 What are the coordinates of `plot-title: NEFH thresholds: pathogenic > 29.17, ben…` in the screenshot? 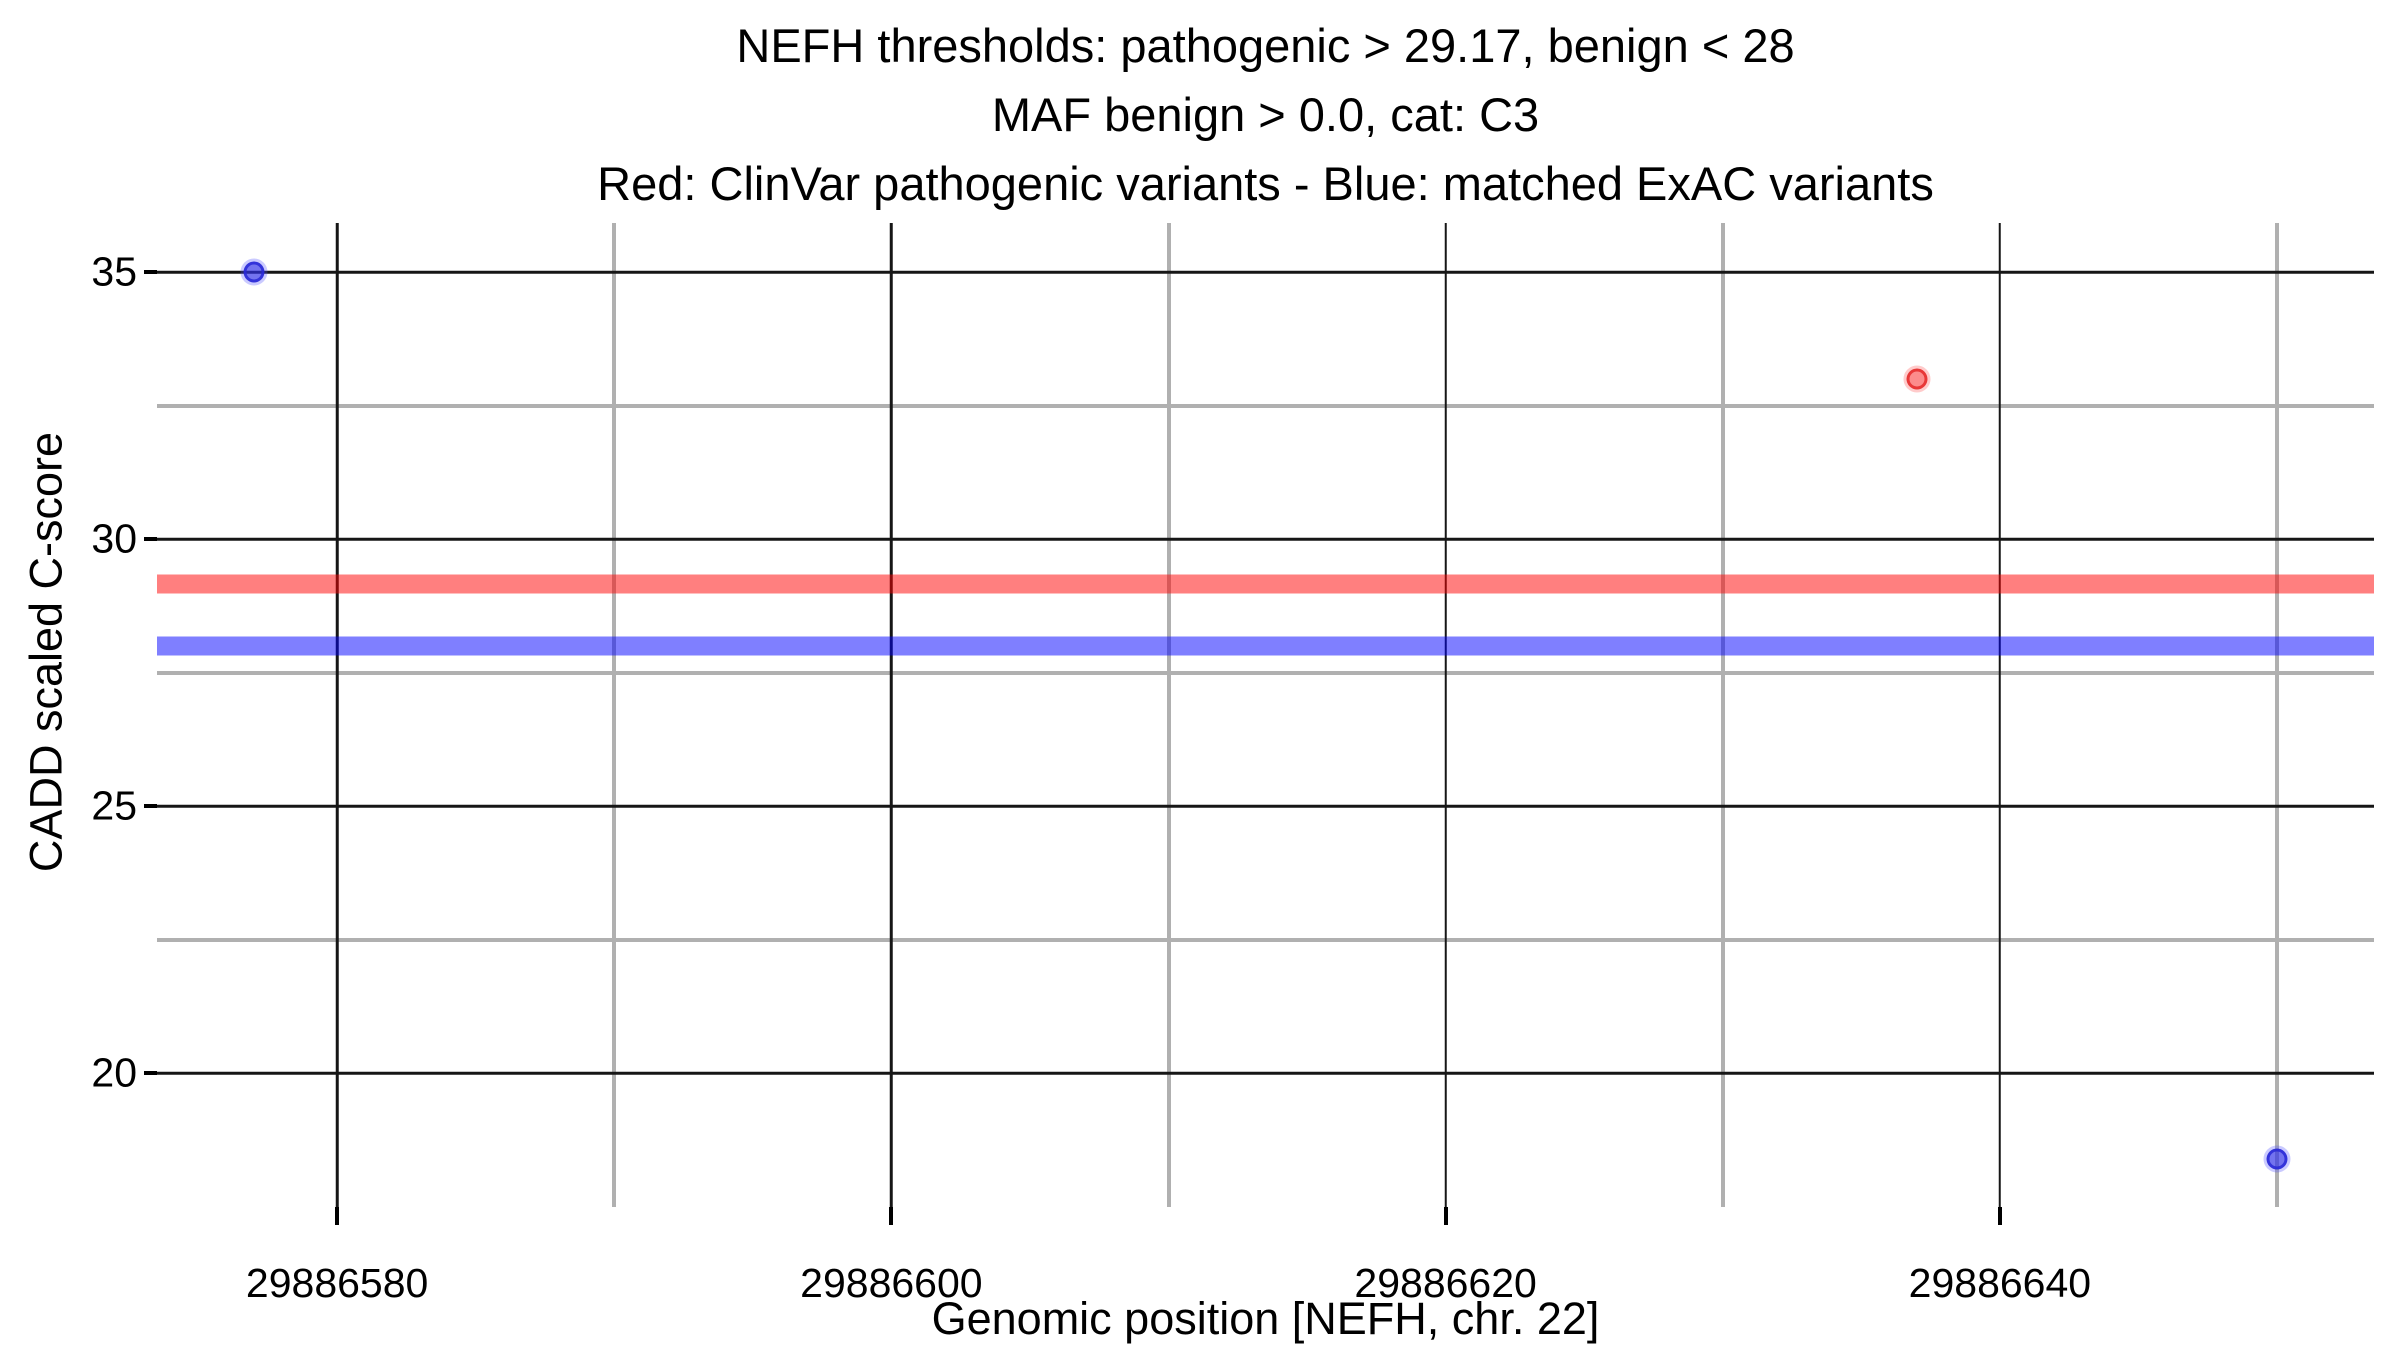 It's located at (1265, 114).